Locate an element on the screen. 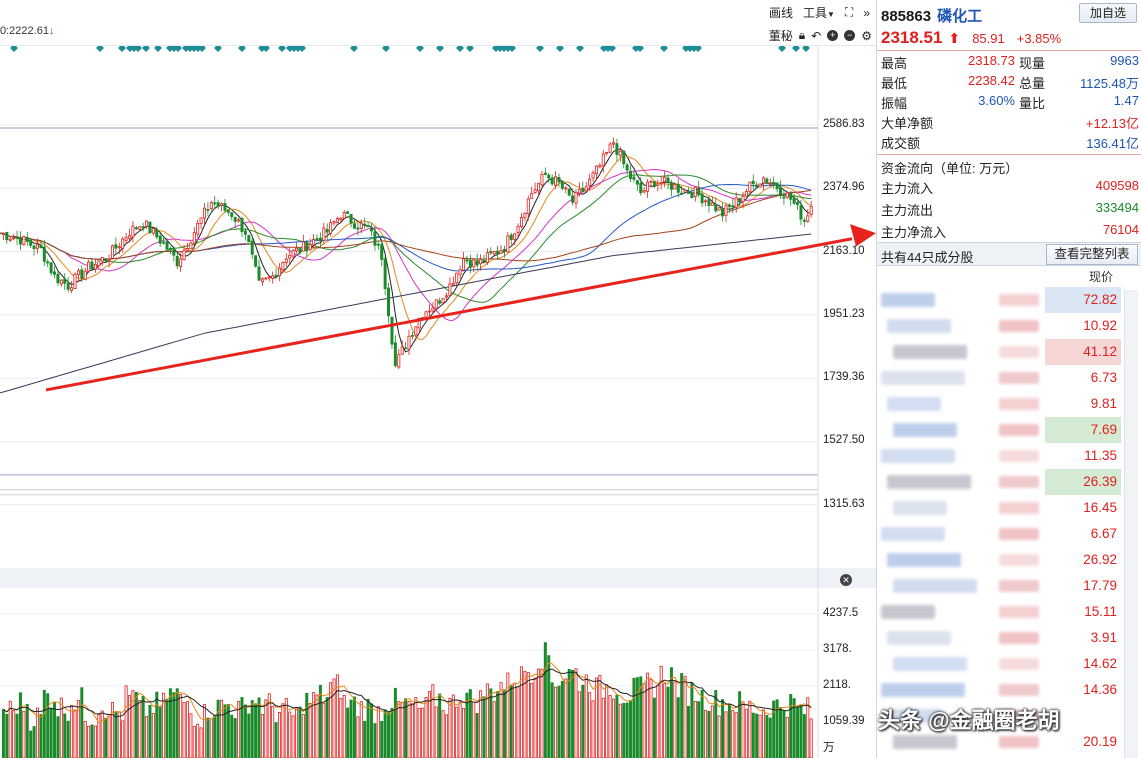 This screenshot has height=758, width=1141. constituent-row: 20.19 is located at coordinates (999, 742).